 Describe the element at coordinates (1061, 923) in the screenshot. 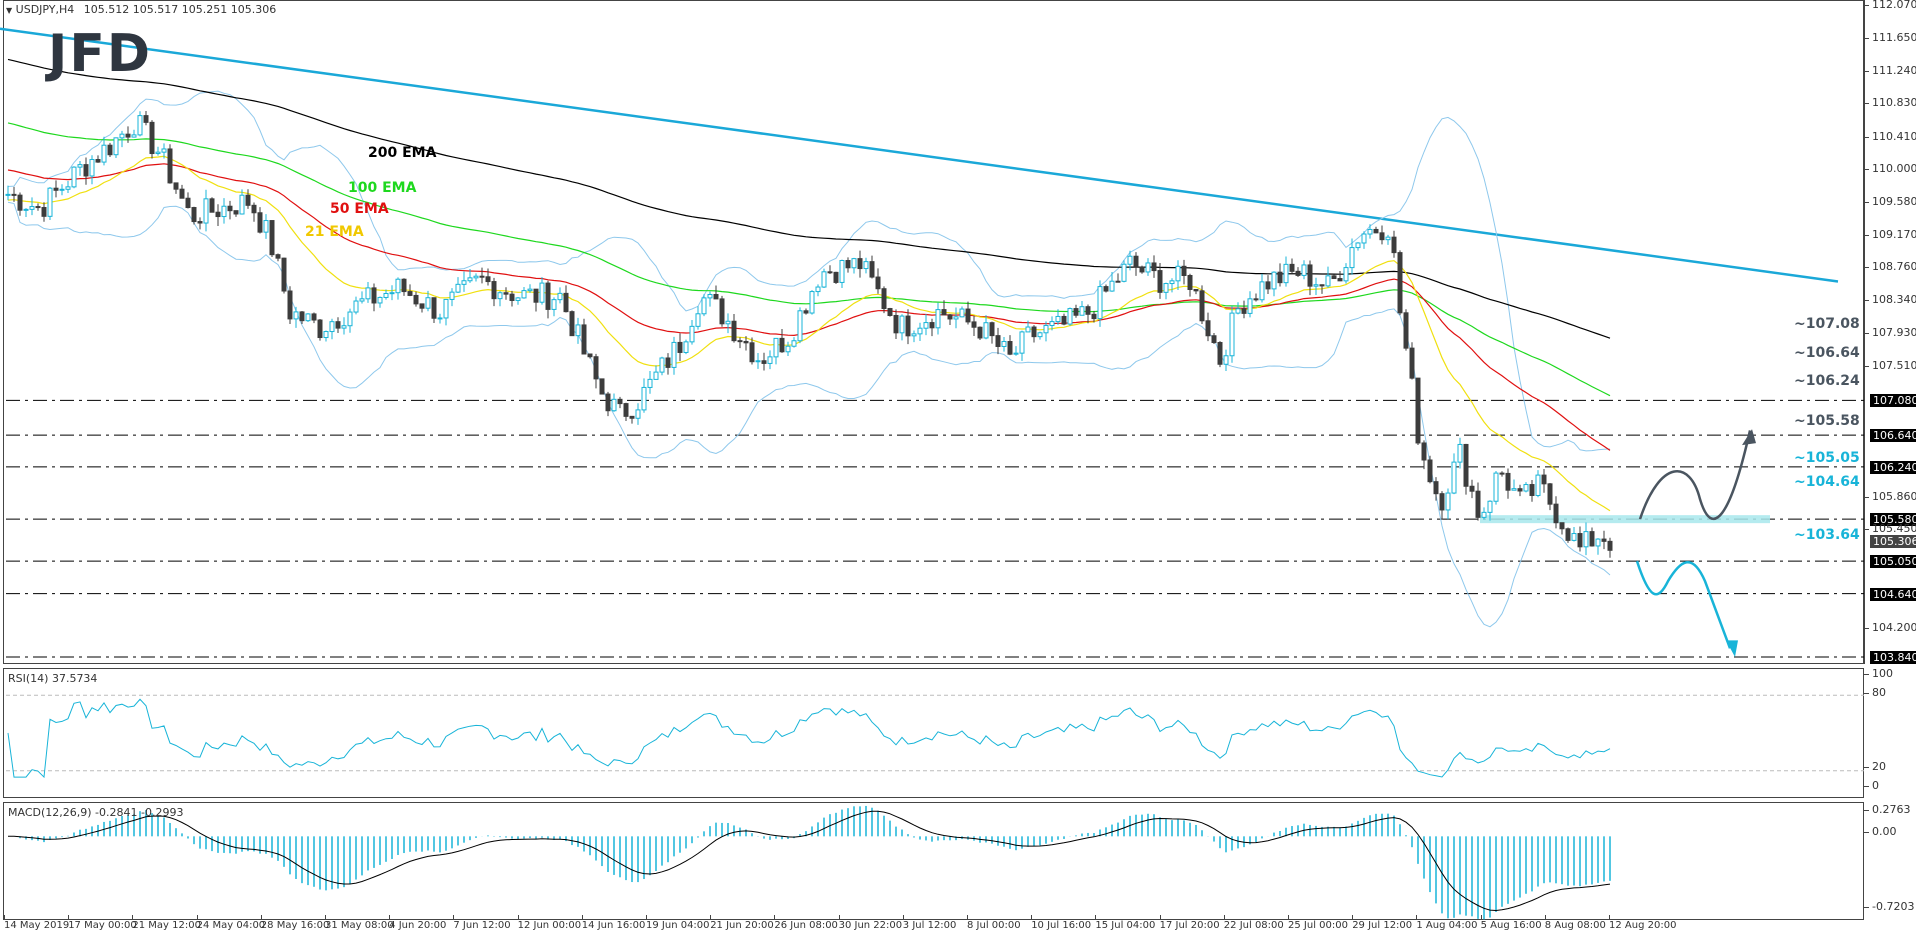

I see `time-tick: 10 Jul 16:00` at that location.